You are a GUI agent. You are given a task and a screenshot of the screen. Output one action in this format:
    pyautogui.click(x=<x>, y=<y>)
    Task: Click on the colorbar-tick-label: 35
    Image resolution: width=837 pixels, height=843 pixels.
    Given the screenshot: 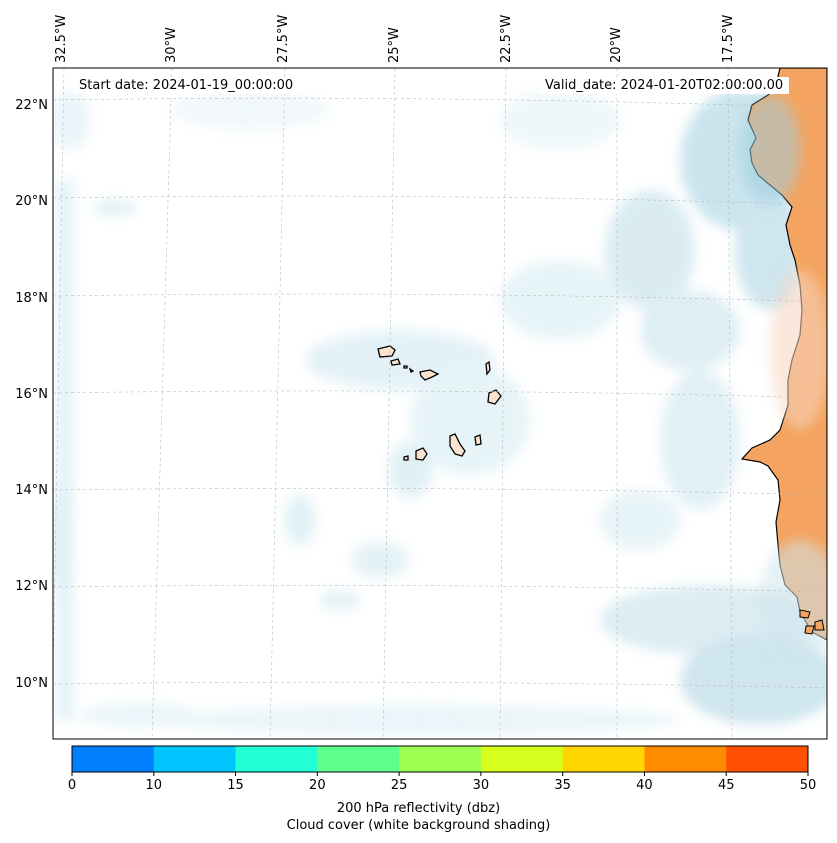 What is the action you would take?
    pyautogui.click(x=562, y=785)
    